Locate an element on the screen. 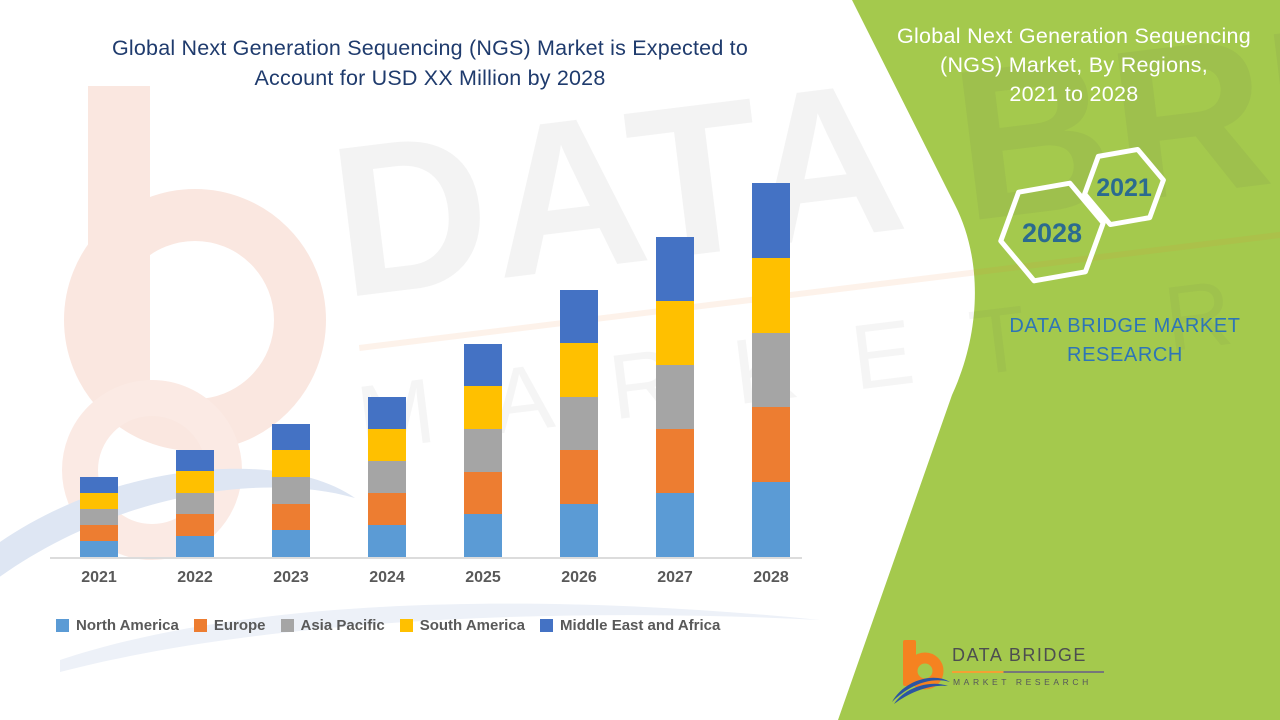 The height and width of the screenshot is (720, 1280). legend-item-asia-pacific: Asia Pacific is located at coordinates (332, 625).